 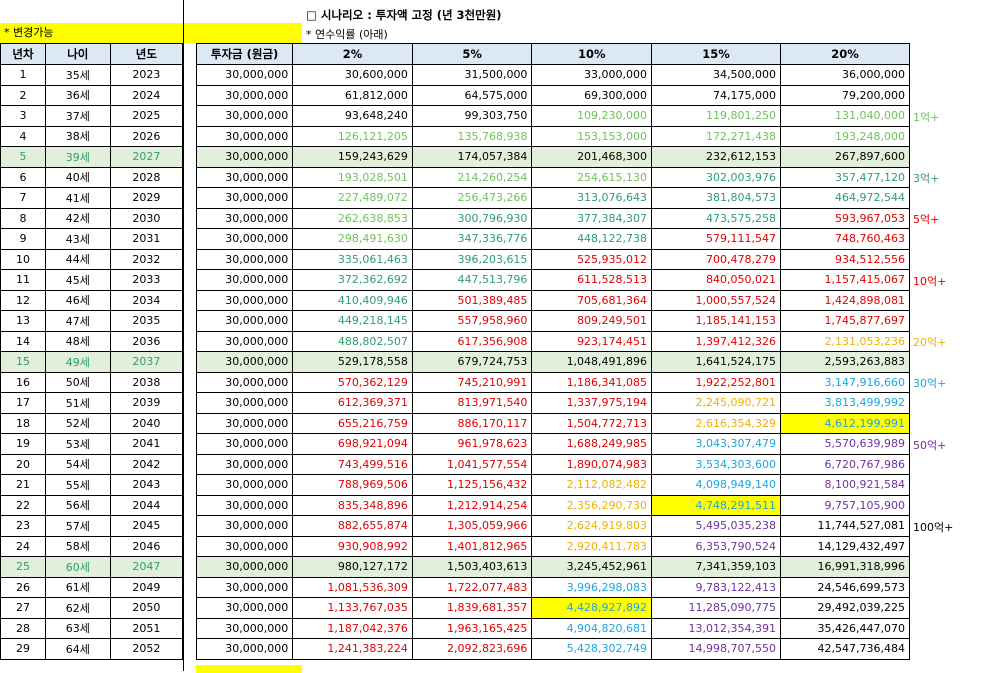 I want to click on value-cell: 5,570,639,989, so click(x=845, y=444).